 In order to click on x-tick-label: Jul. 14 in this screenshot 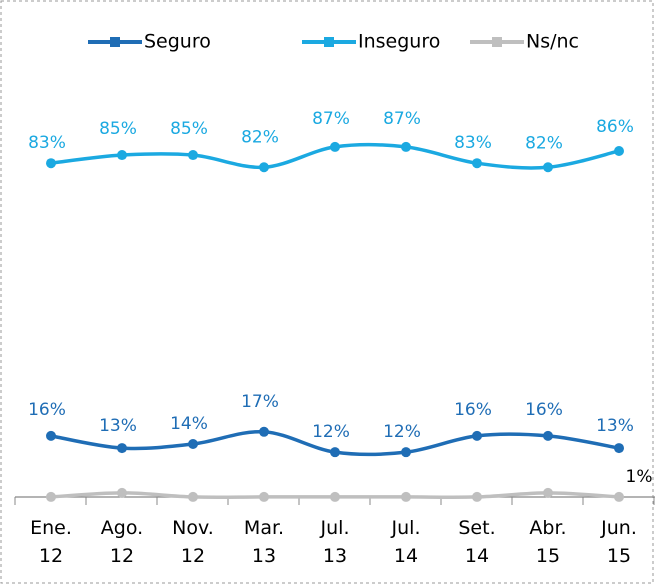, I will do `click(406, 542)`.